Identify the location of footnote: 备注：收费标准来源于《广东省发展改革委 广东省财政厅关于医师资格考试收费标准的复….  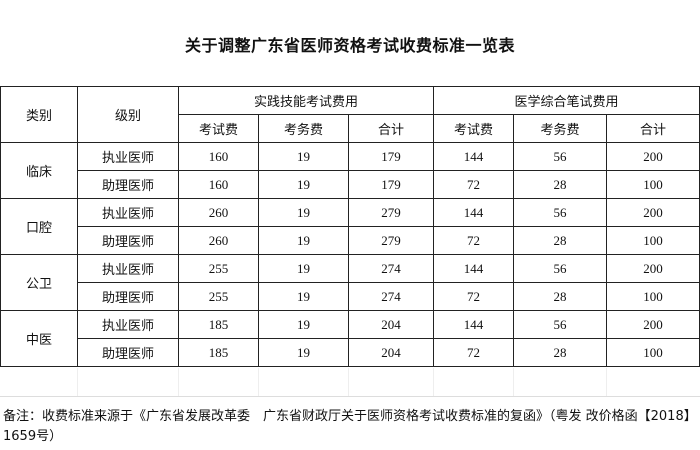
(350, 426).